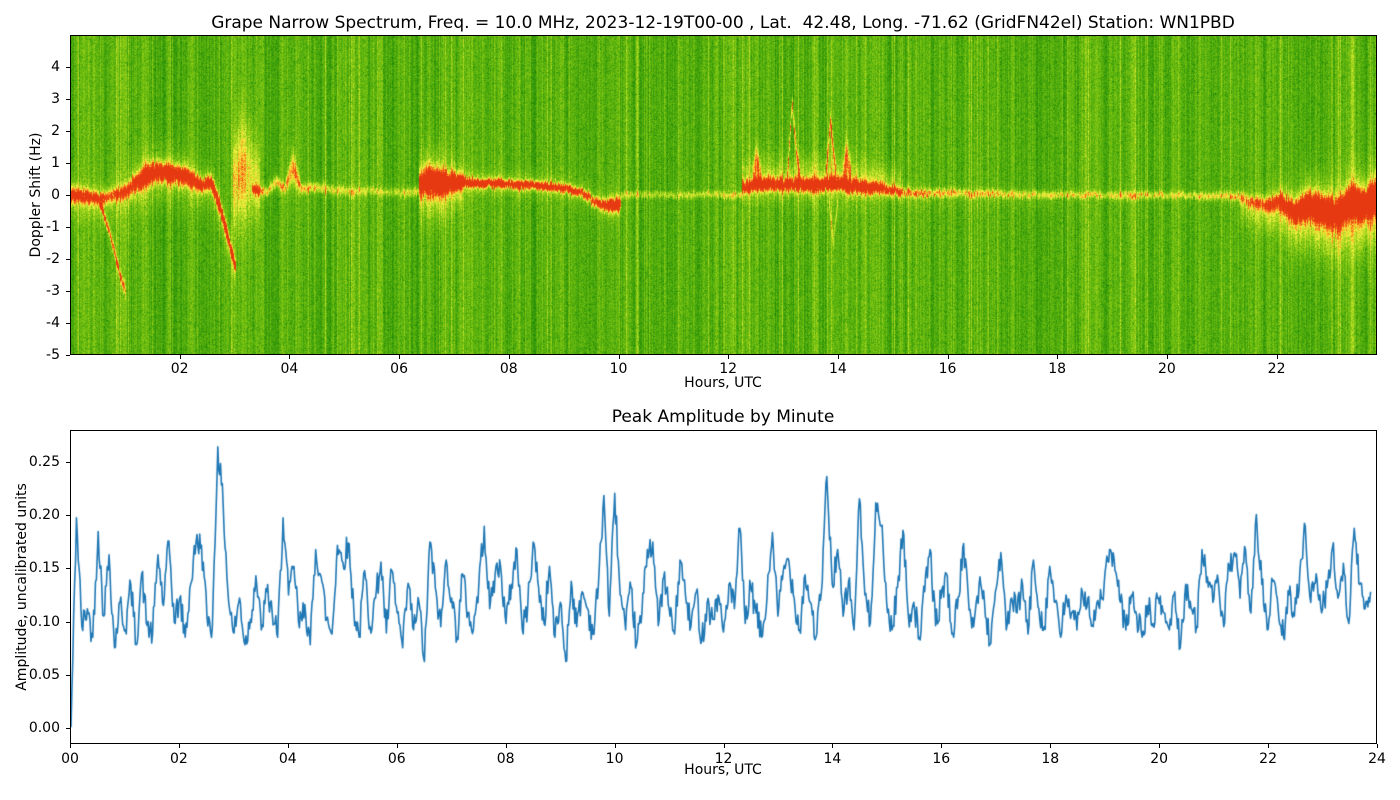 This screenshot has width=1400, height=800. I want to click on amplitude-xlabel: Hours, UTC, so click(723, 770).